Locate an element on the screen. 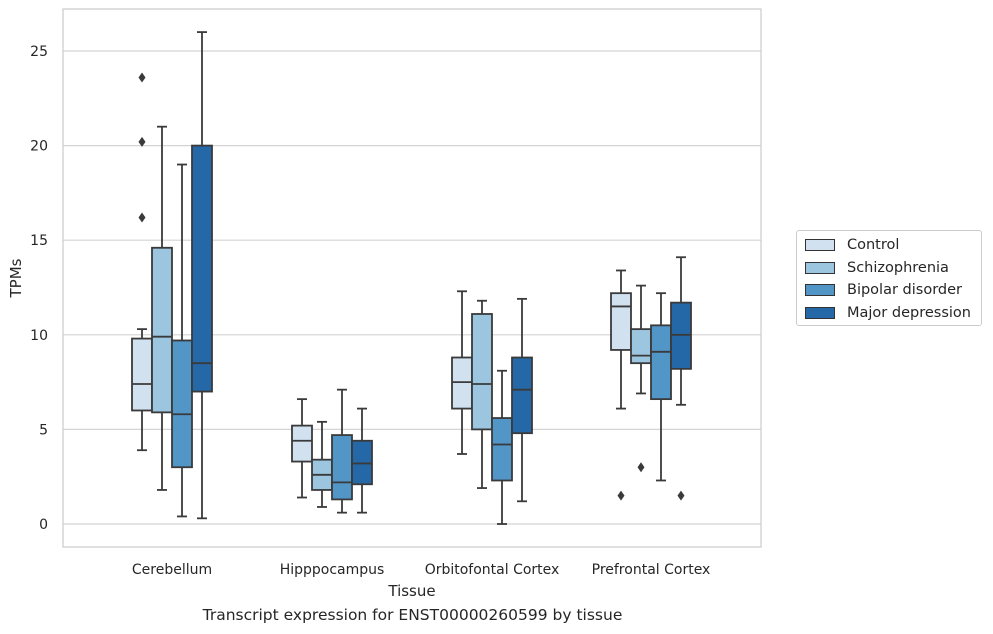 This screenshot has height=634, width=993. y-tick-label: 25 is located at coordinates (39, 52).